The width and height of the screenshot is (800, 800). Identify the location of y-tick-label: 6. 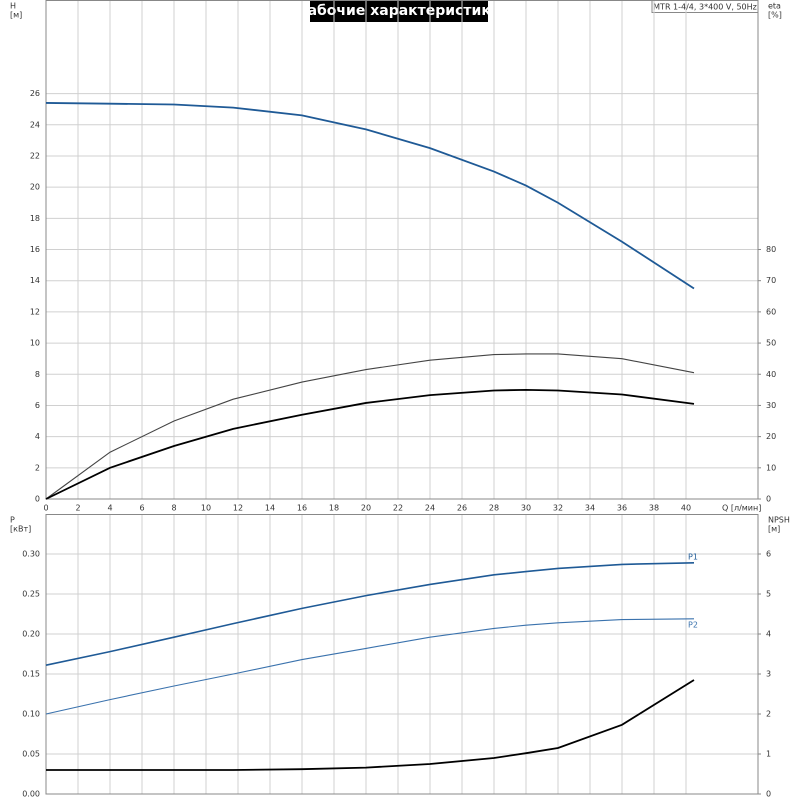
(37, 405).